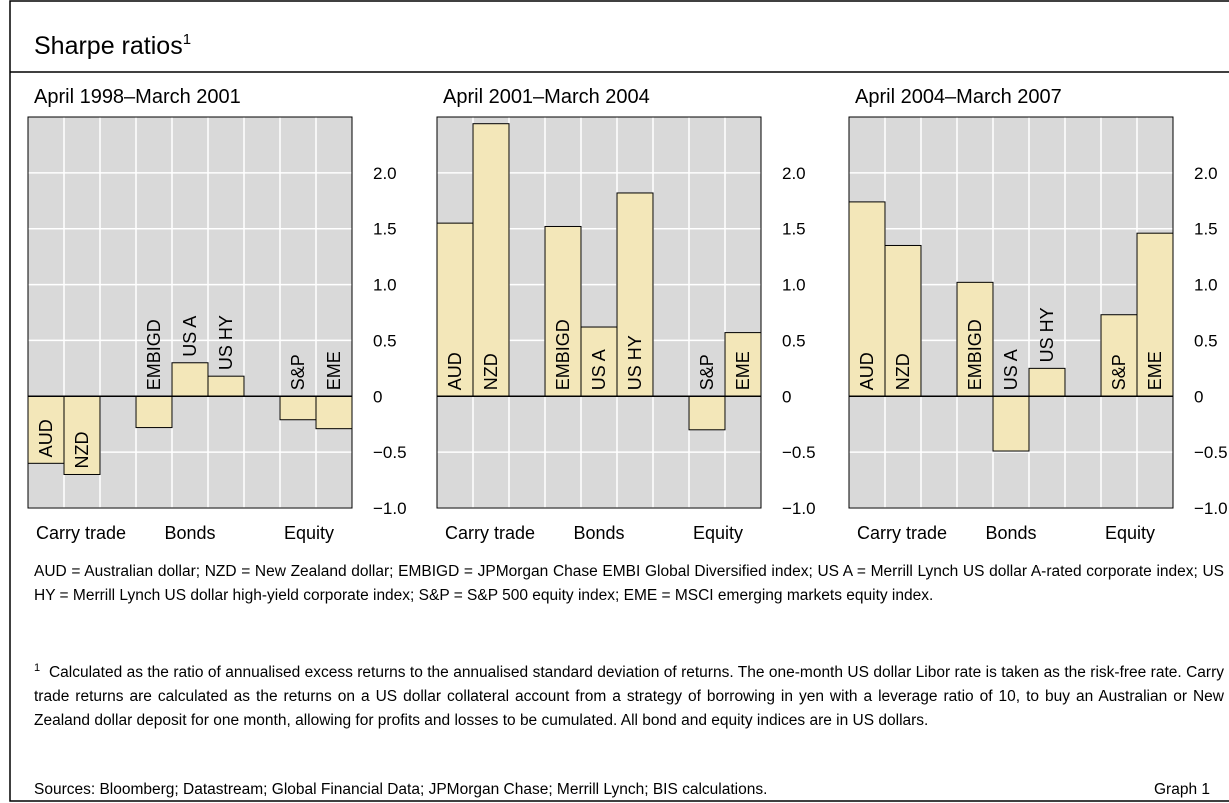 The image size is (1229, 803). Describe the element at coordinates (108, 46) in the screenshot. I see `title-text: Sharpe ratios` at that location.